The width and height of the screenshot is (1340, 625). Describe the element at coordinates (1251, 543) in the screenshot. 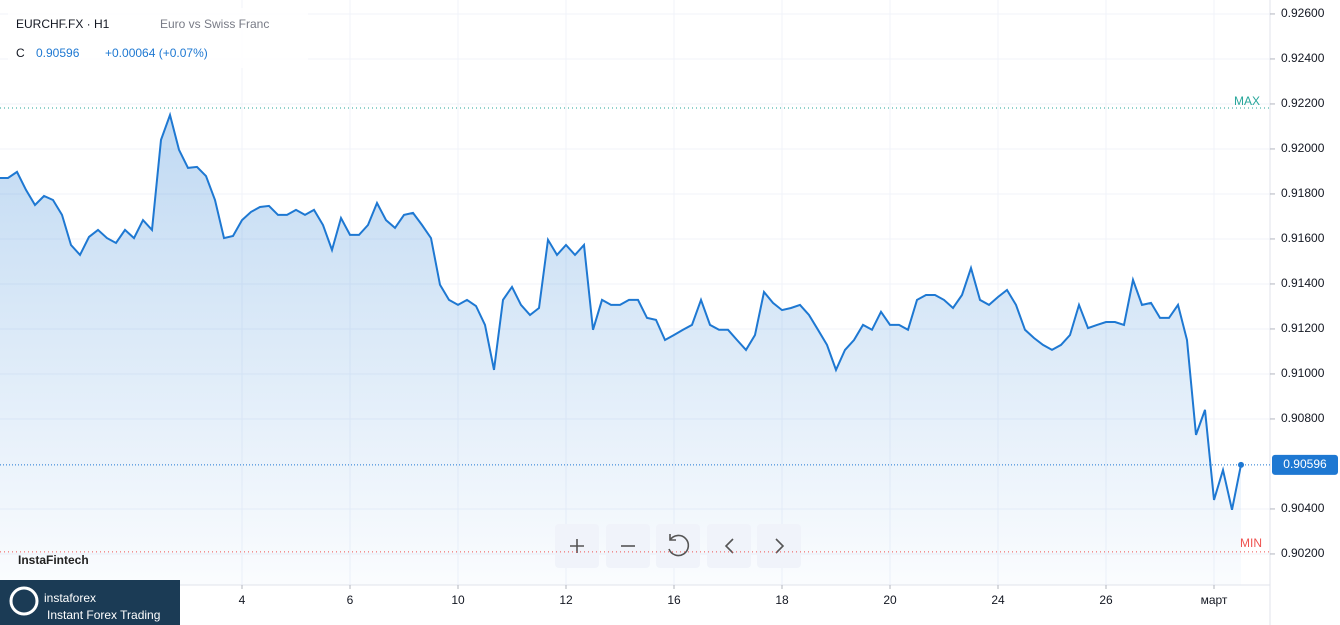

I see `min-label: MIN` at that location.